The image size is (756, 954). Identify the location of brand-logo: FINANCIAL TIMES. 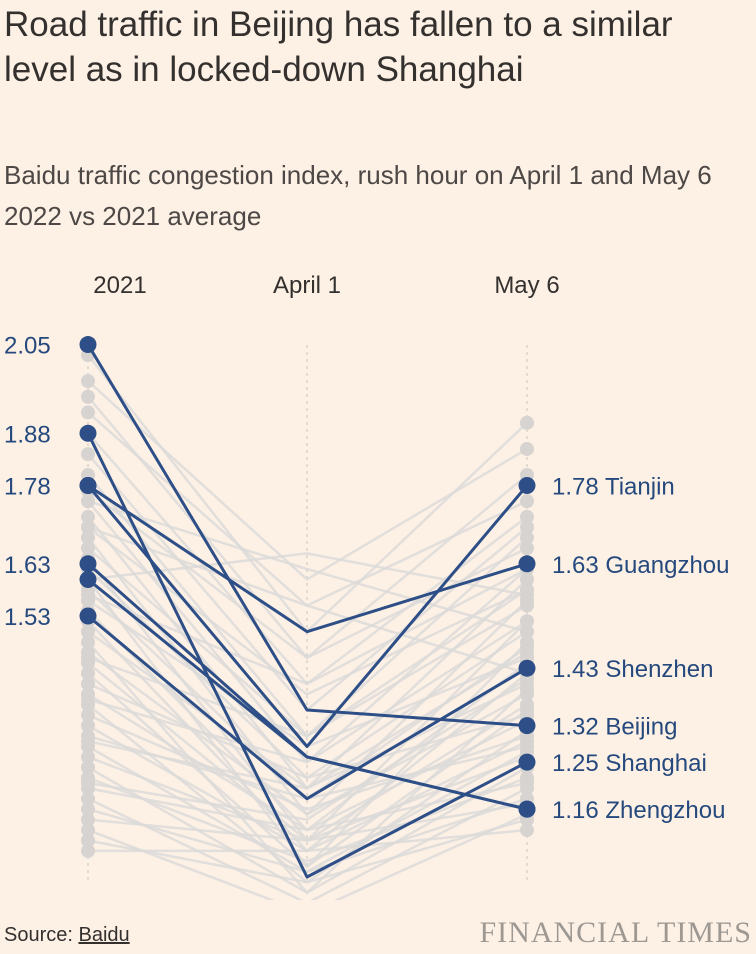
(615, 932).